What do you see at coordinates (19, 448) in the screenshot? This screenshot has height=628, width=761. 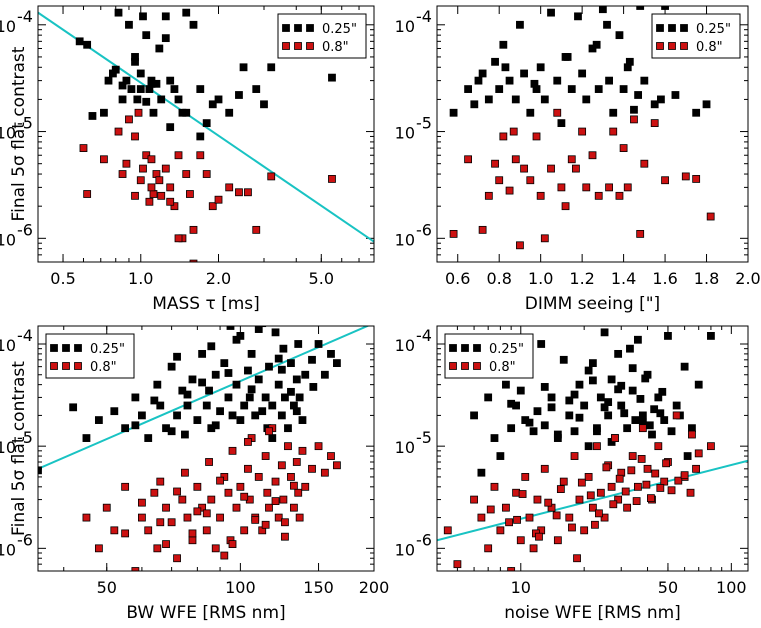 I see `y-axis-label: Final 5σ flat contrast` at bounding box center [19, 448].